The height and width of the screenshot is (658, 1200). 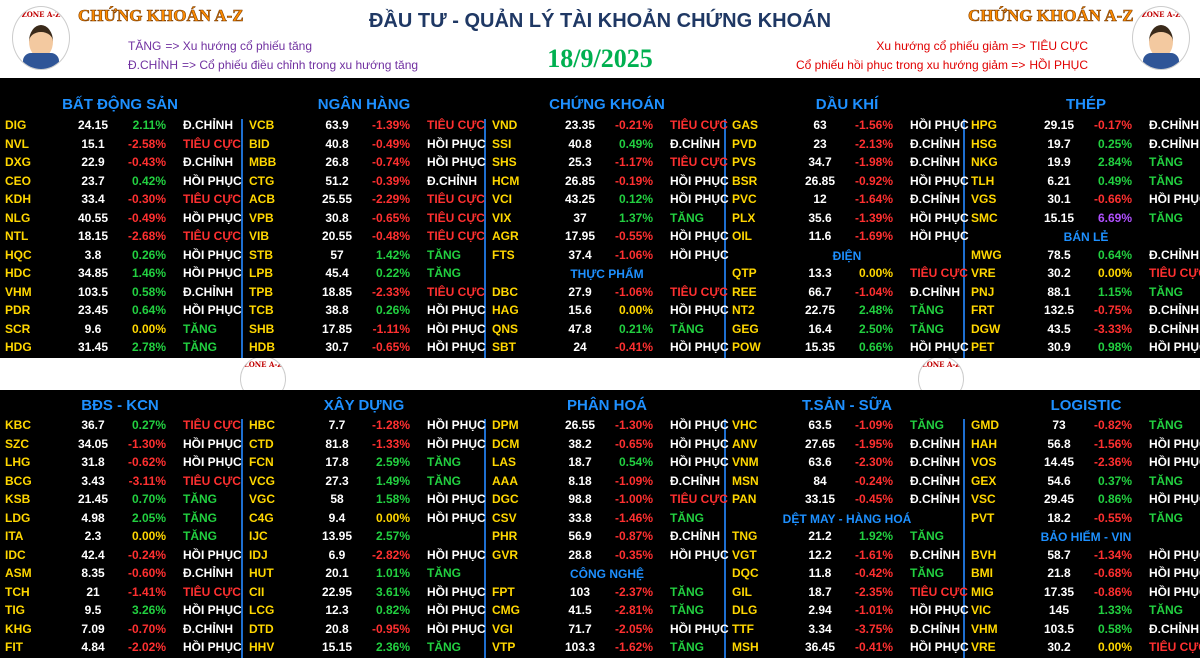 What do you see at coordinates (580, 162) in the screenshot?
I see `price: 25.3` at bounding box center [580, 162].